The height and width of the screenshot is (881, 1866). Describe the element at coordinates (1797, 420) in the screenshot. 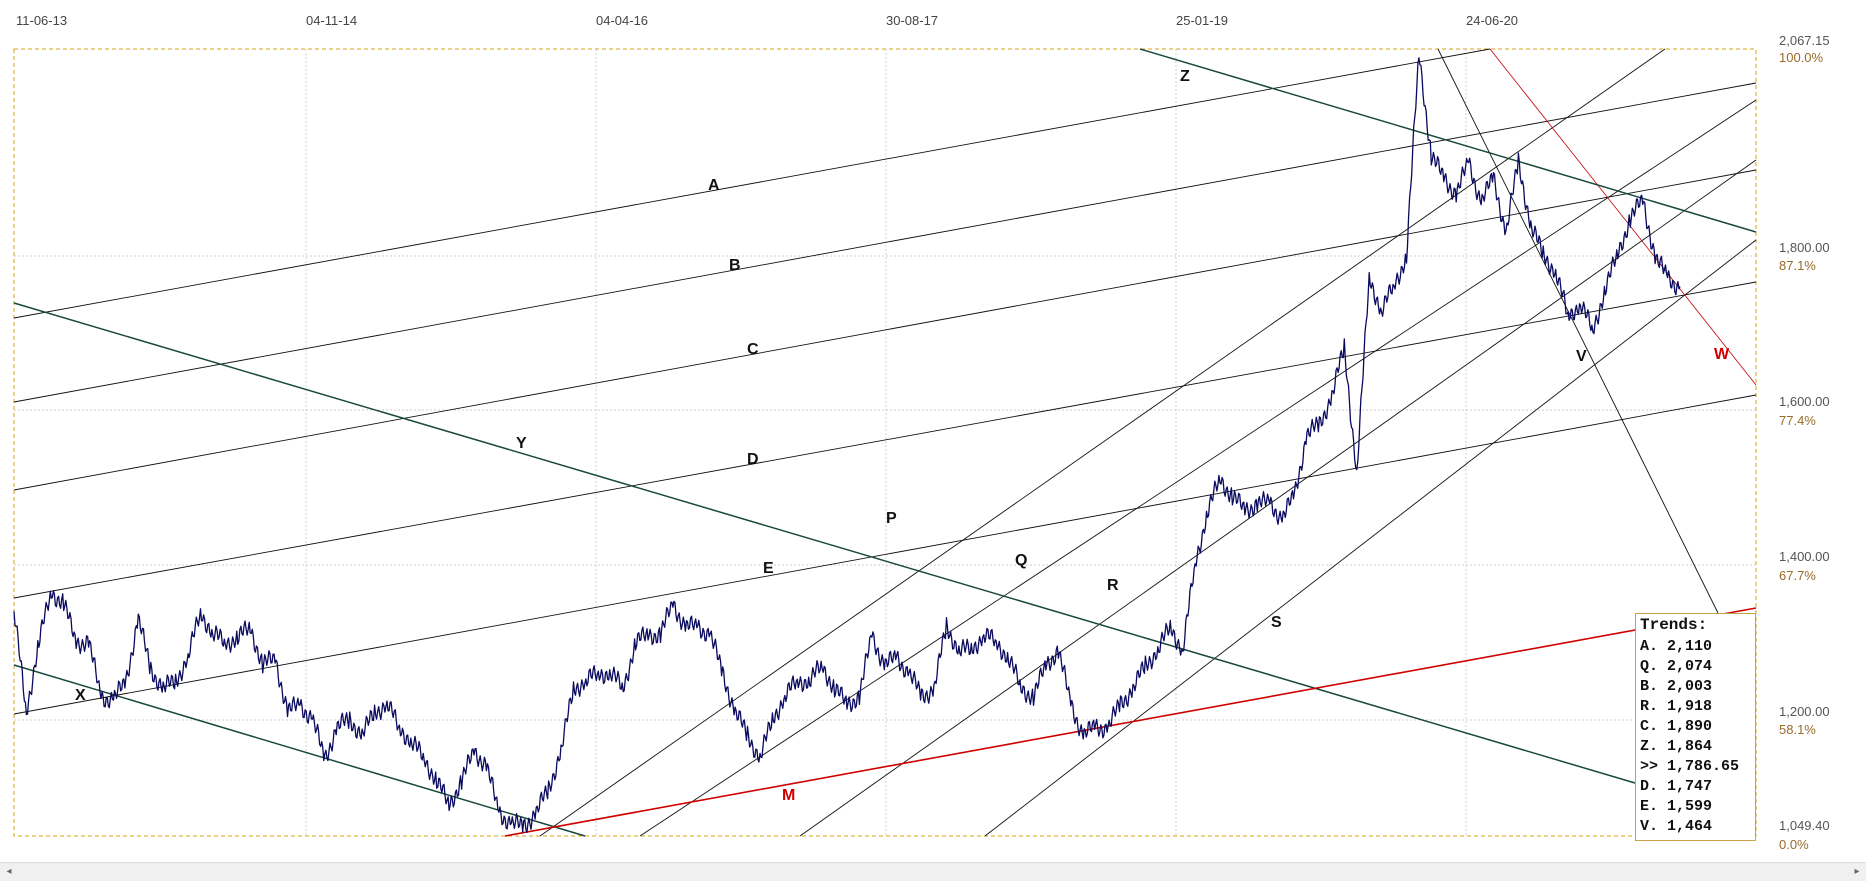

I see `y-pct-label: 77.4%` at that location.